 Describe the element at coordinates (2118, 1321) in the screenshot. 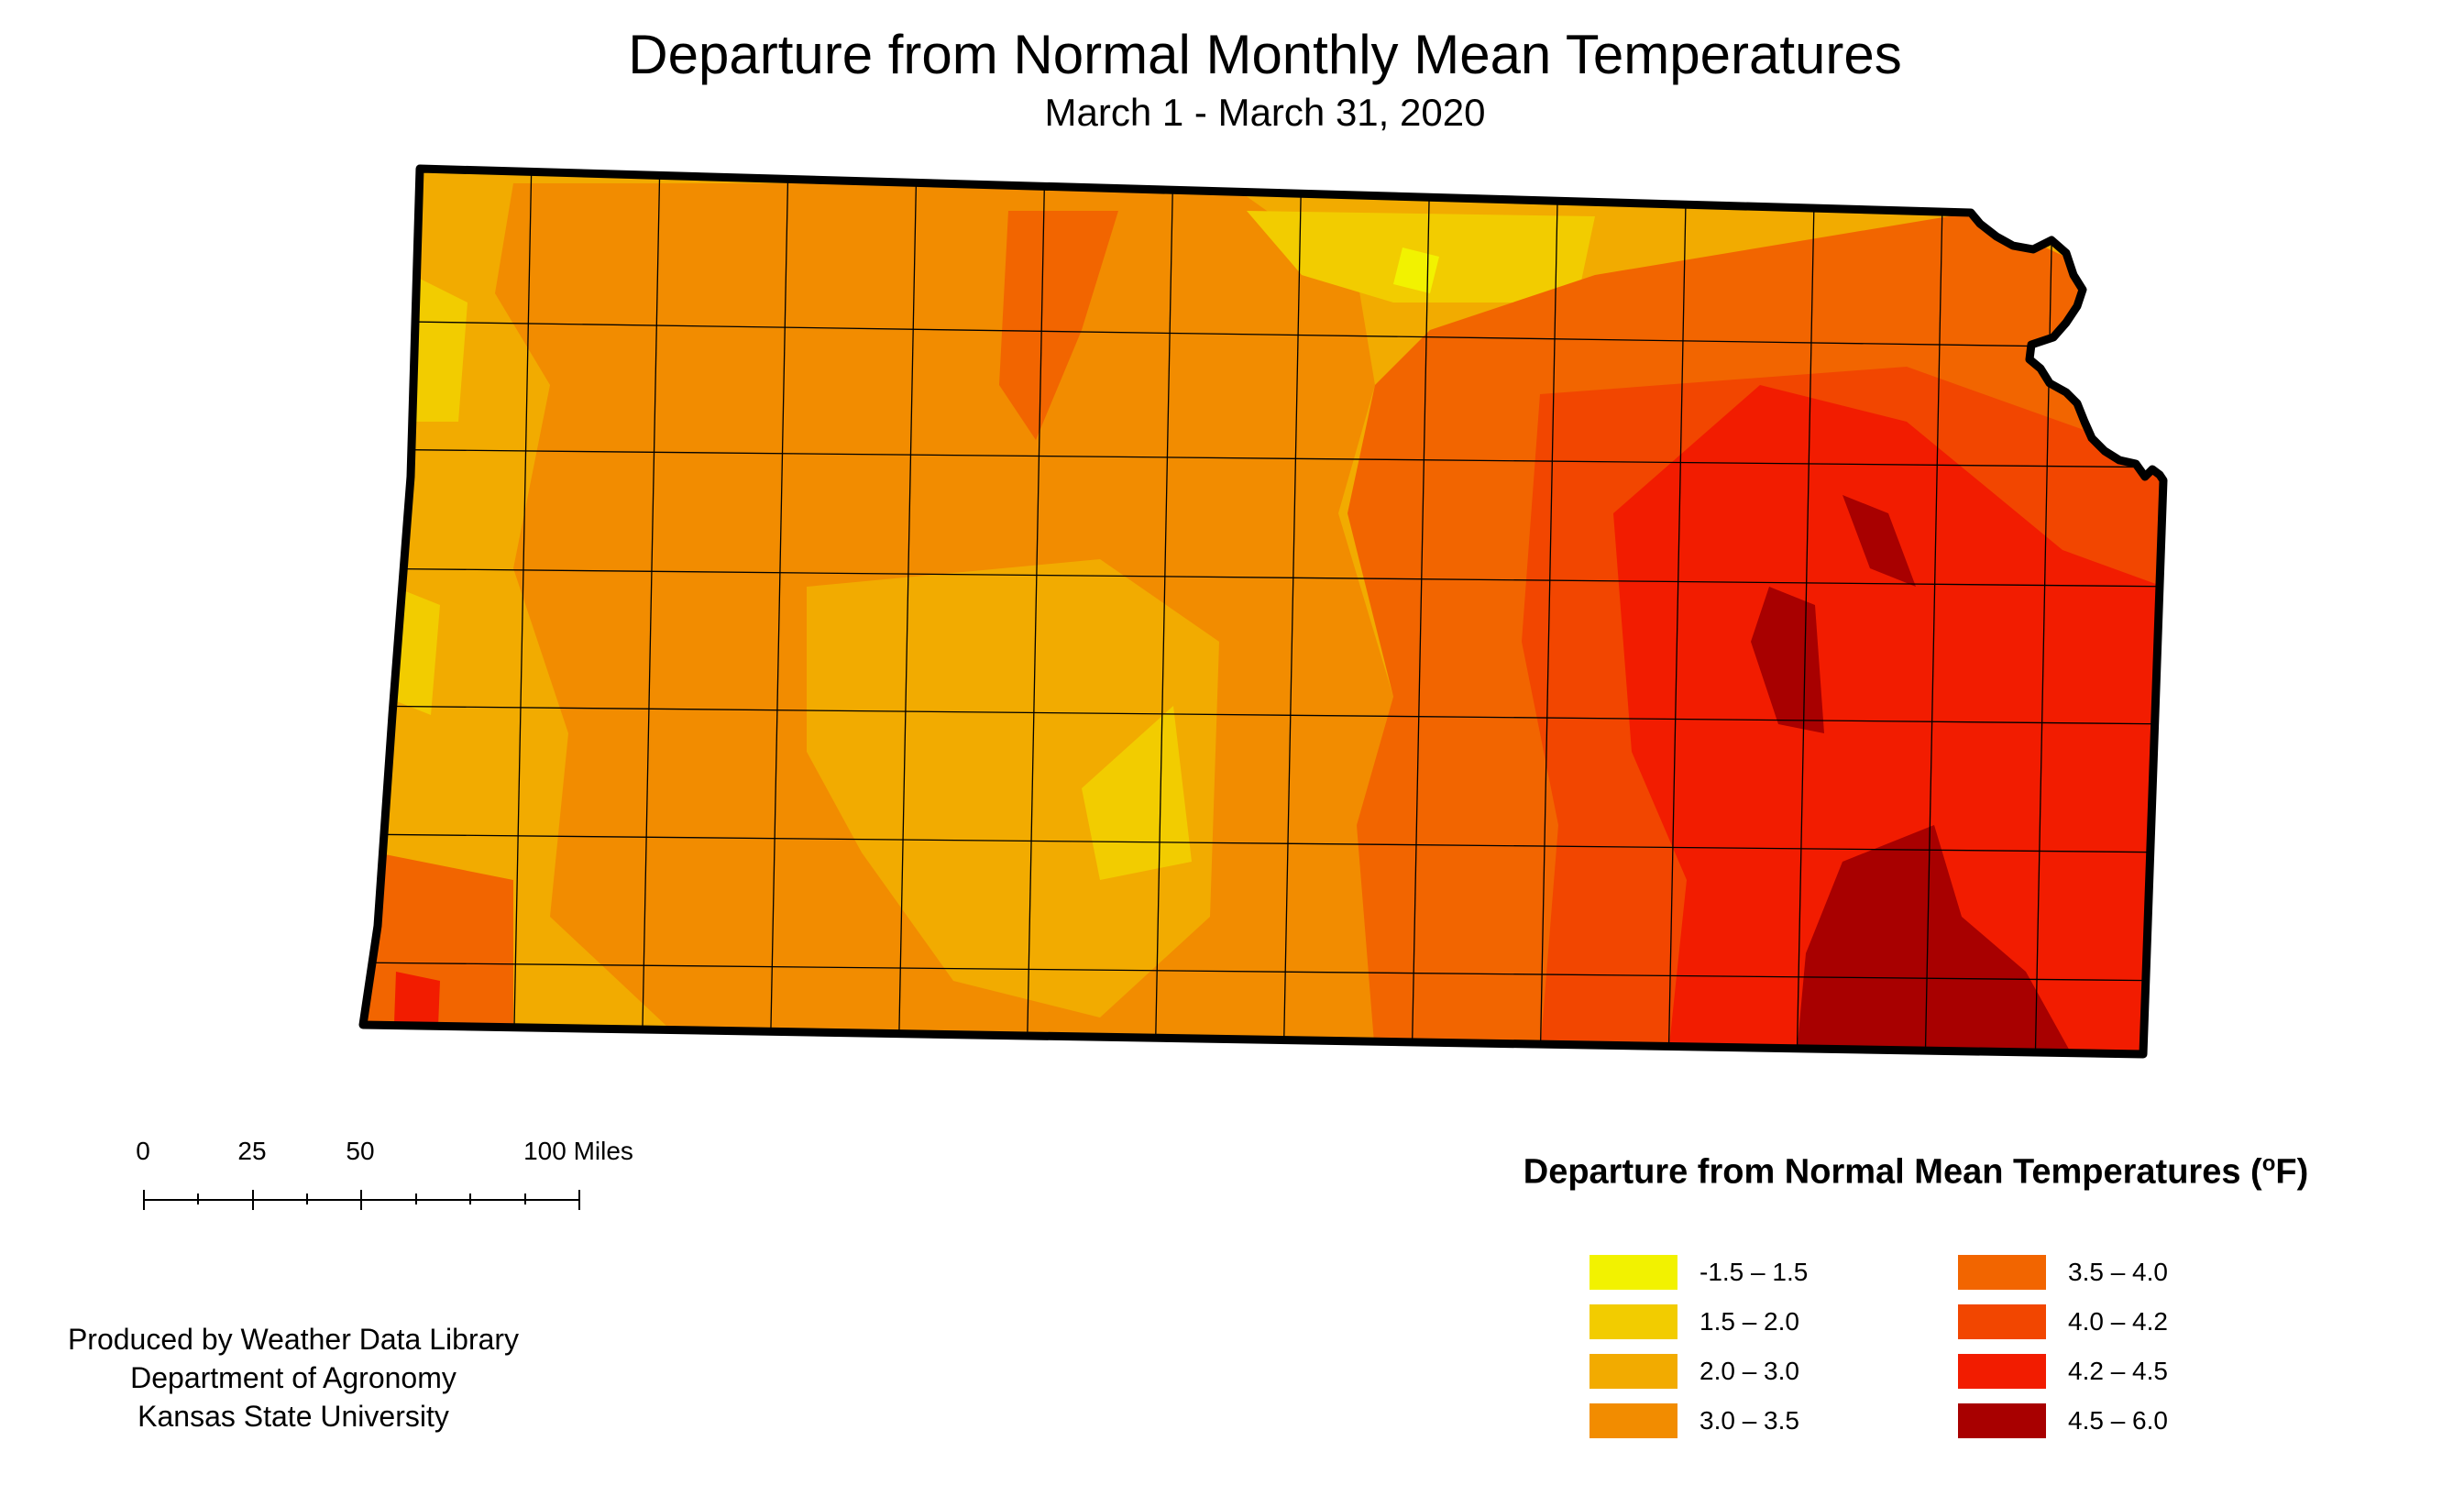

I see `legend-label: 4.0 – 4.2` at that location.